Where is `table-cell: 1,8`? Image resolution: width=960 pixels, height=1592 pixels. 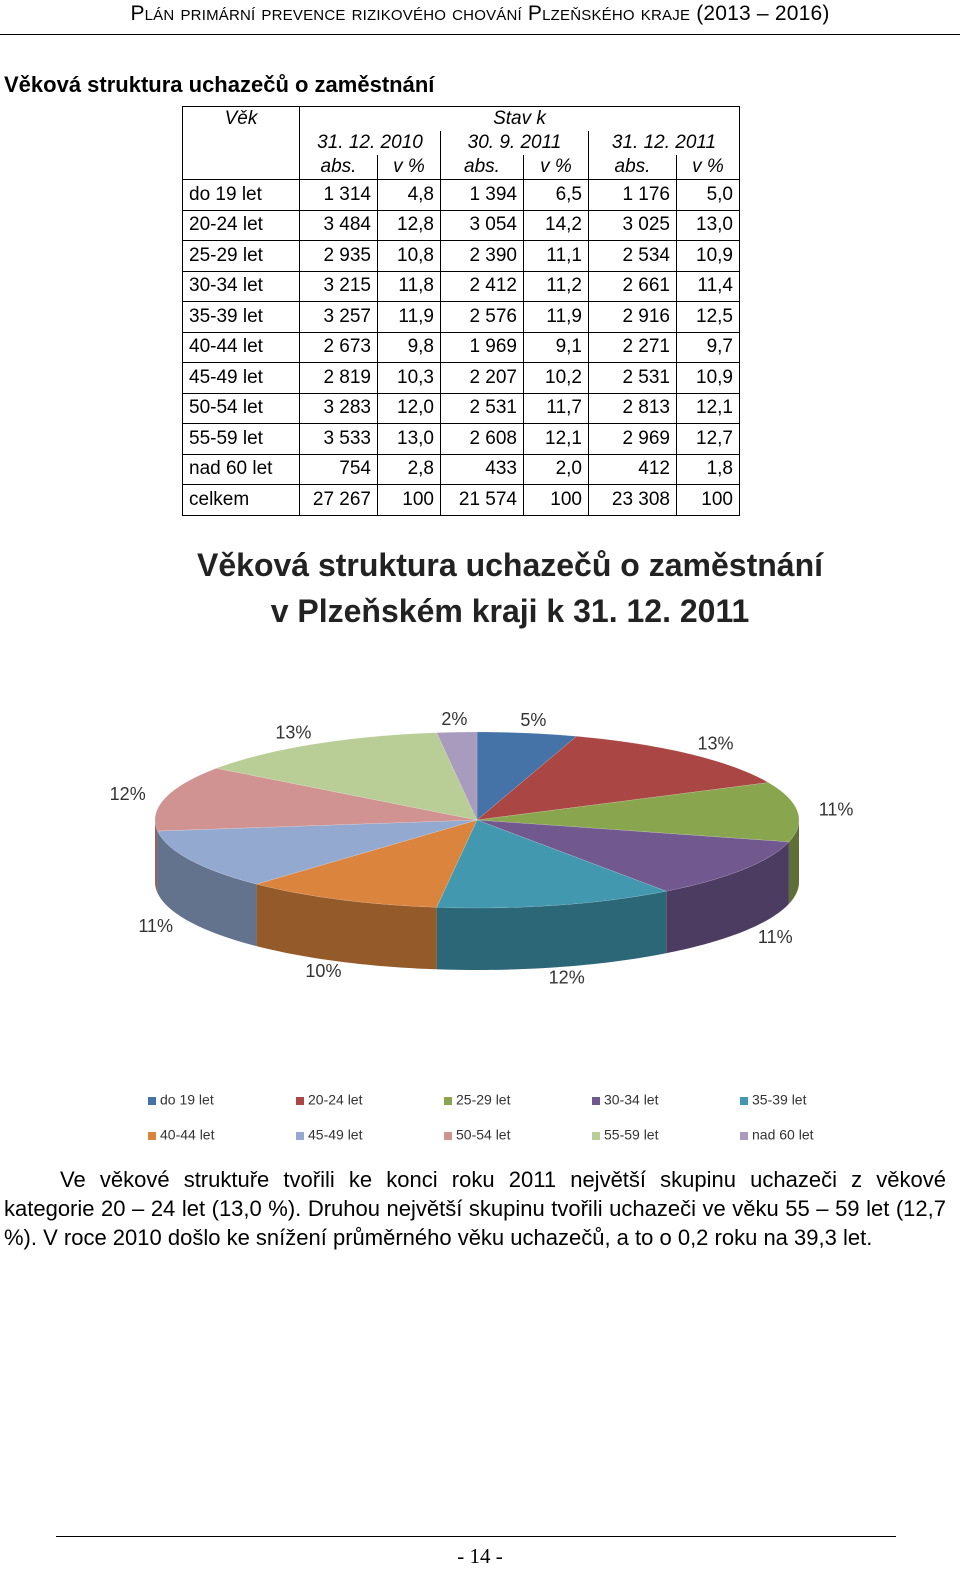 table-cell: 1,8 is located at coordinates (708, 469).